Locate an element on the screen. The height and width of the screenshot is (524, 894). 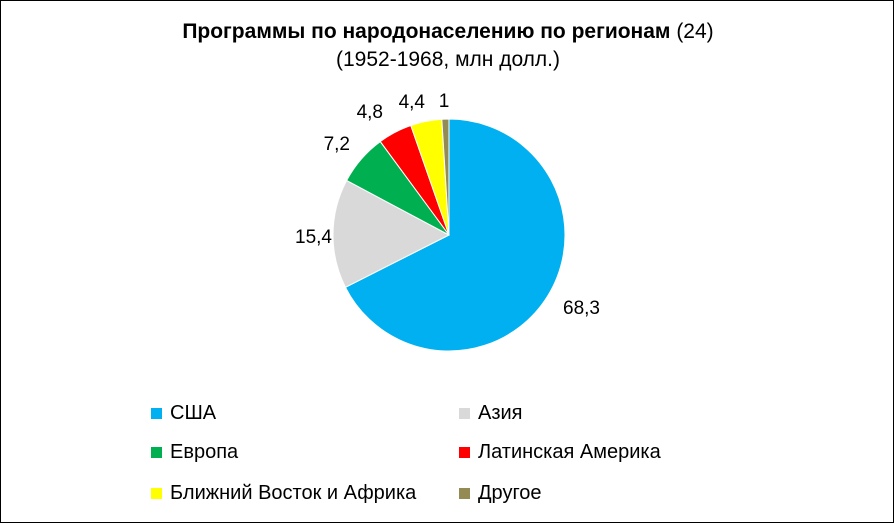
data-label: 68,3 is located at coordinates (581, 308).